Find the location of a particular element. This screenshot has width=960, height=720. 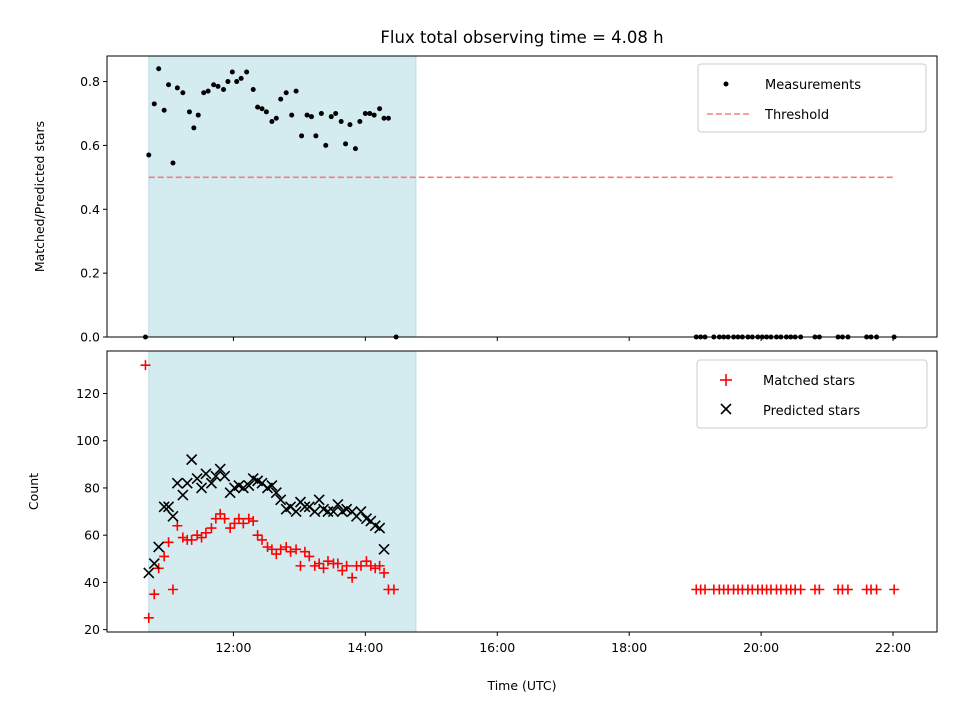

top-ylabel: Matched/Predicted stars is located at coordinates (39, 196).